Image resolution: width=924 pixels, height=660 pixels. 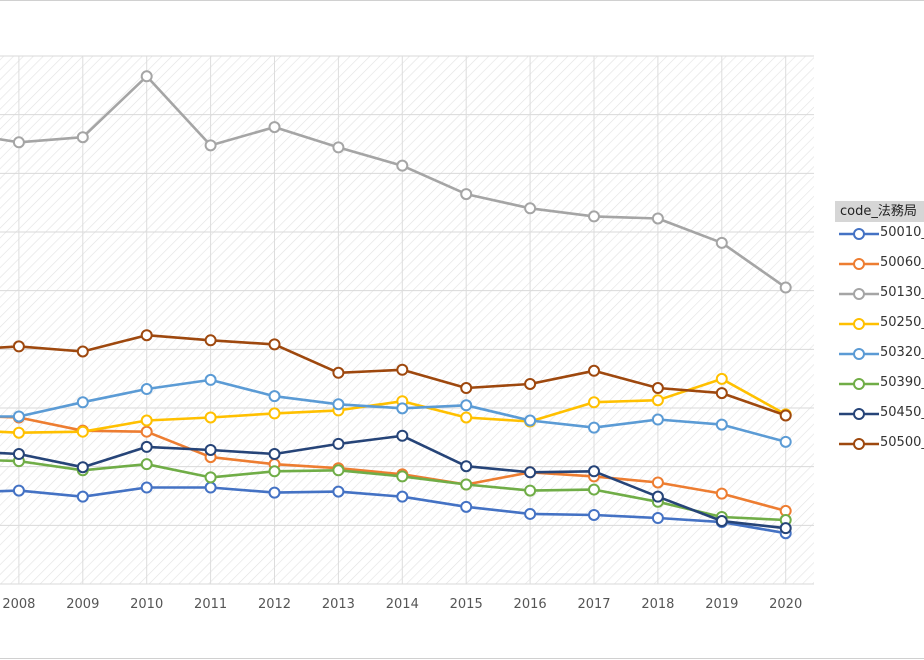 I want to click on legend-item: 50060_, so click(x=879, y=267).